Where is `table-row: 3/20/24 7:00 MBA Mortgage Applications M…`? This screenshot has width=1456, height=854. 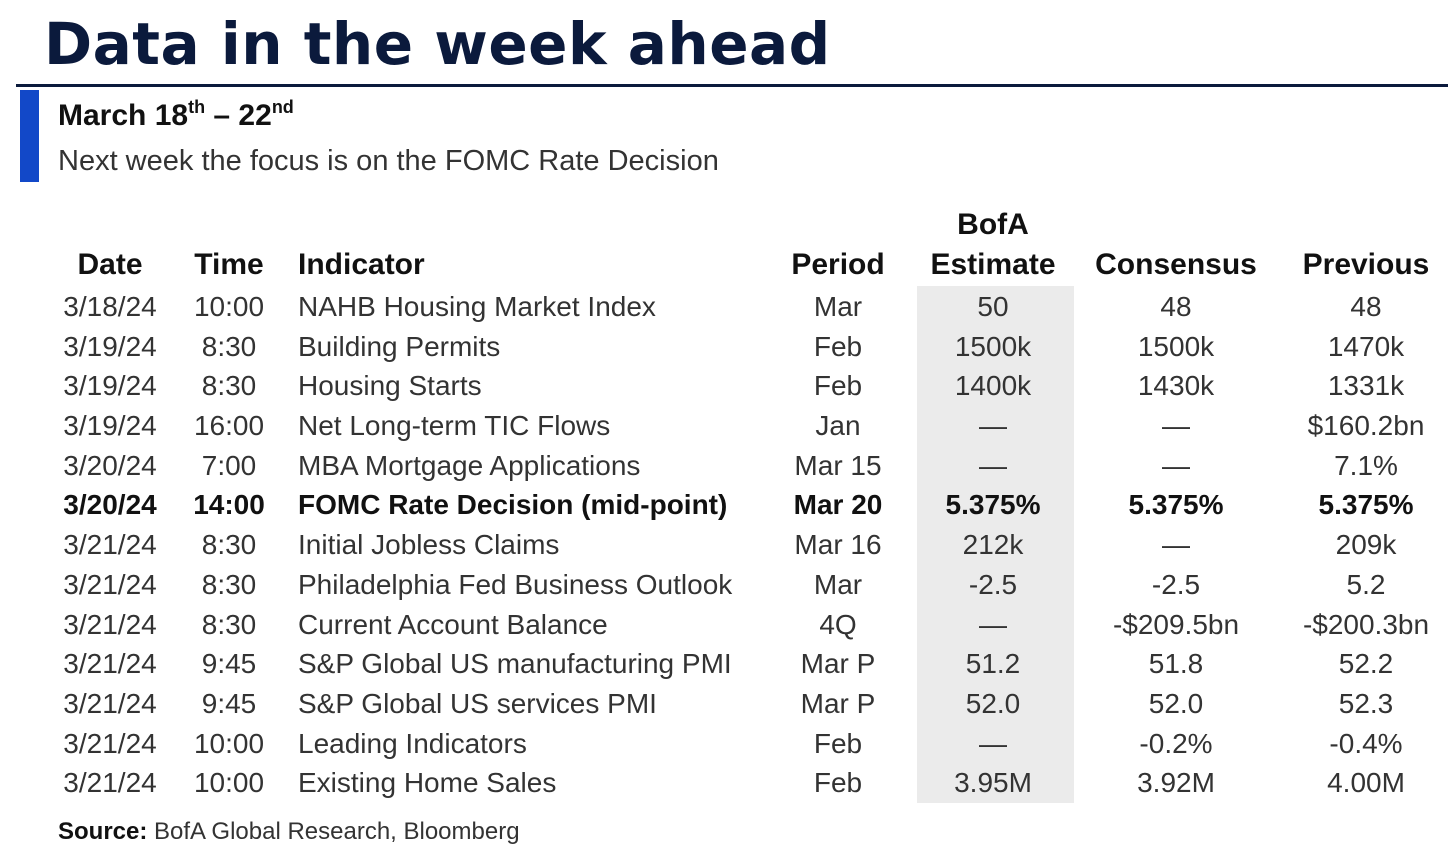 table-row: 3/20/24 7:00 MBA Mortgage Applications M… is located at coordinates (728, 466).